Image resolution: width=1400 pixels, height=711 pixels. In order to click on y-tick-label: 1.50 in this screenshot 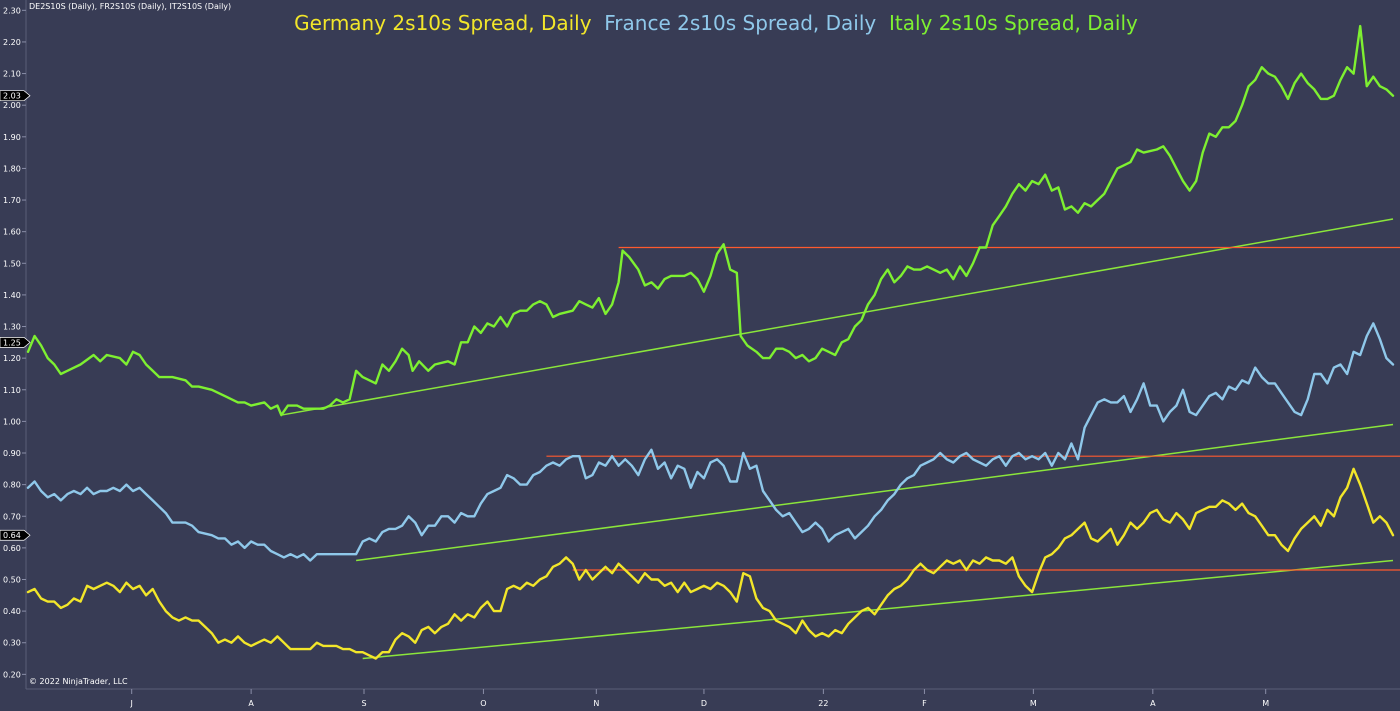, I will do `click(12, 263)`.